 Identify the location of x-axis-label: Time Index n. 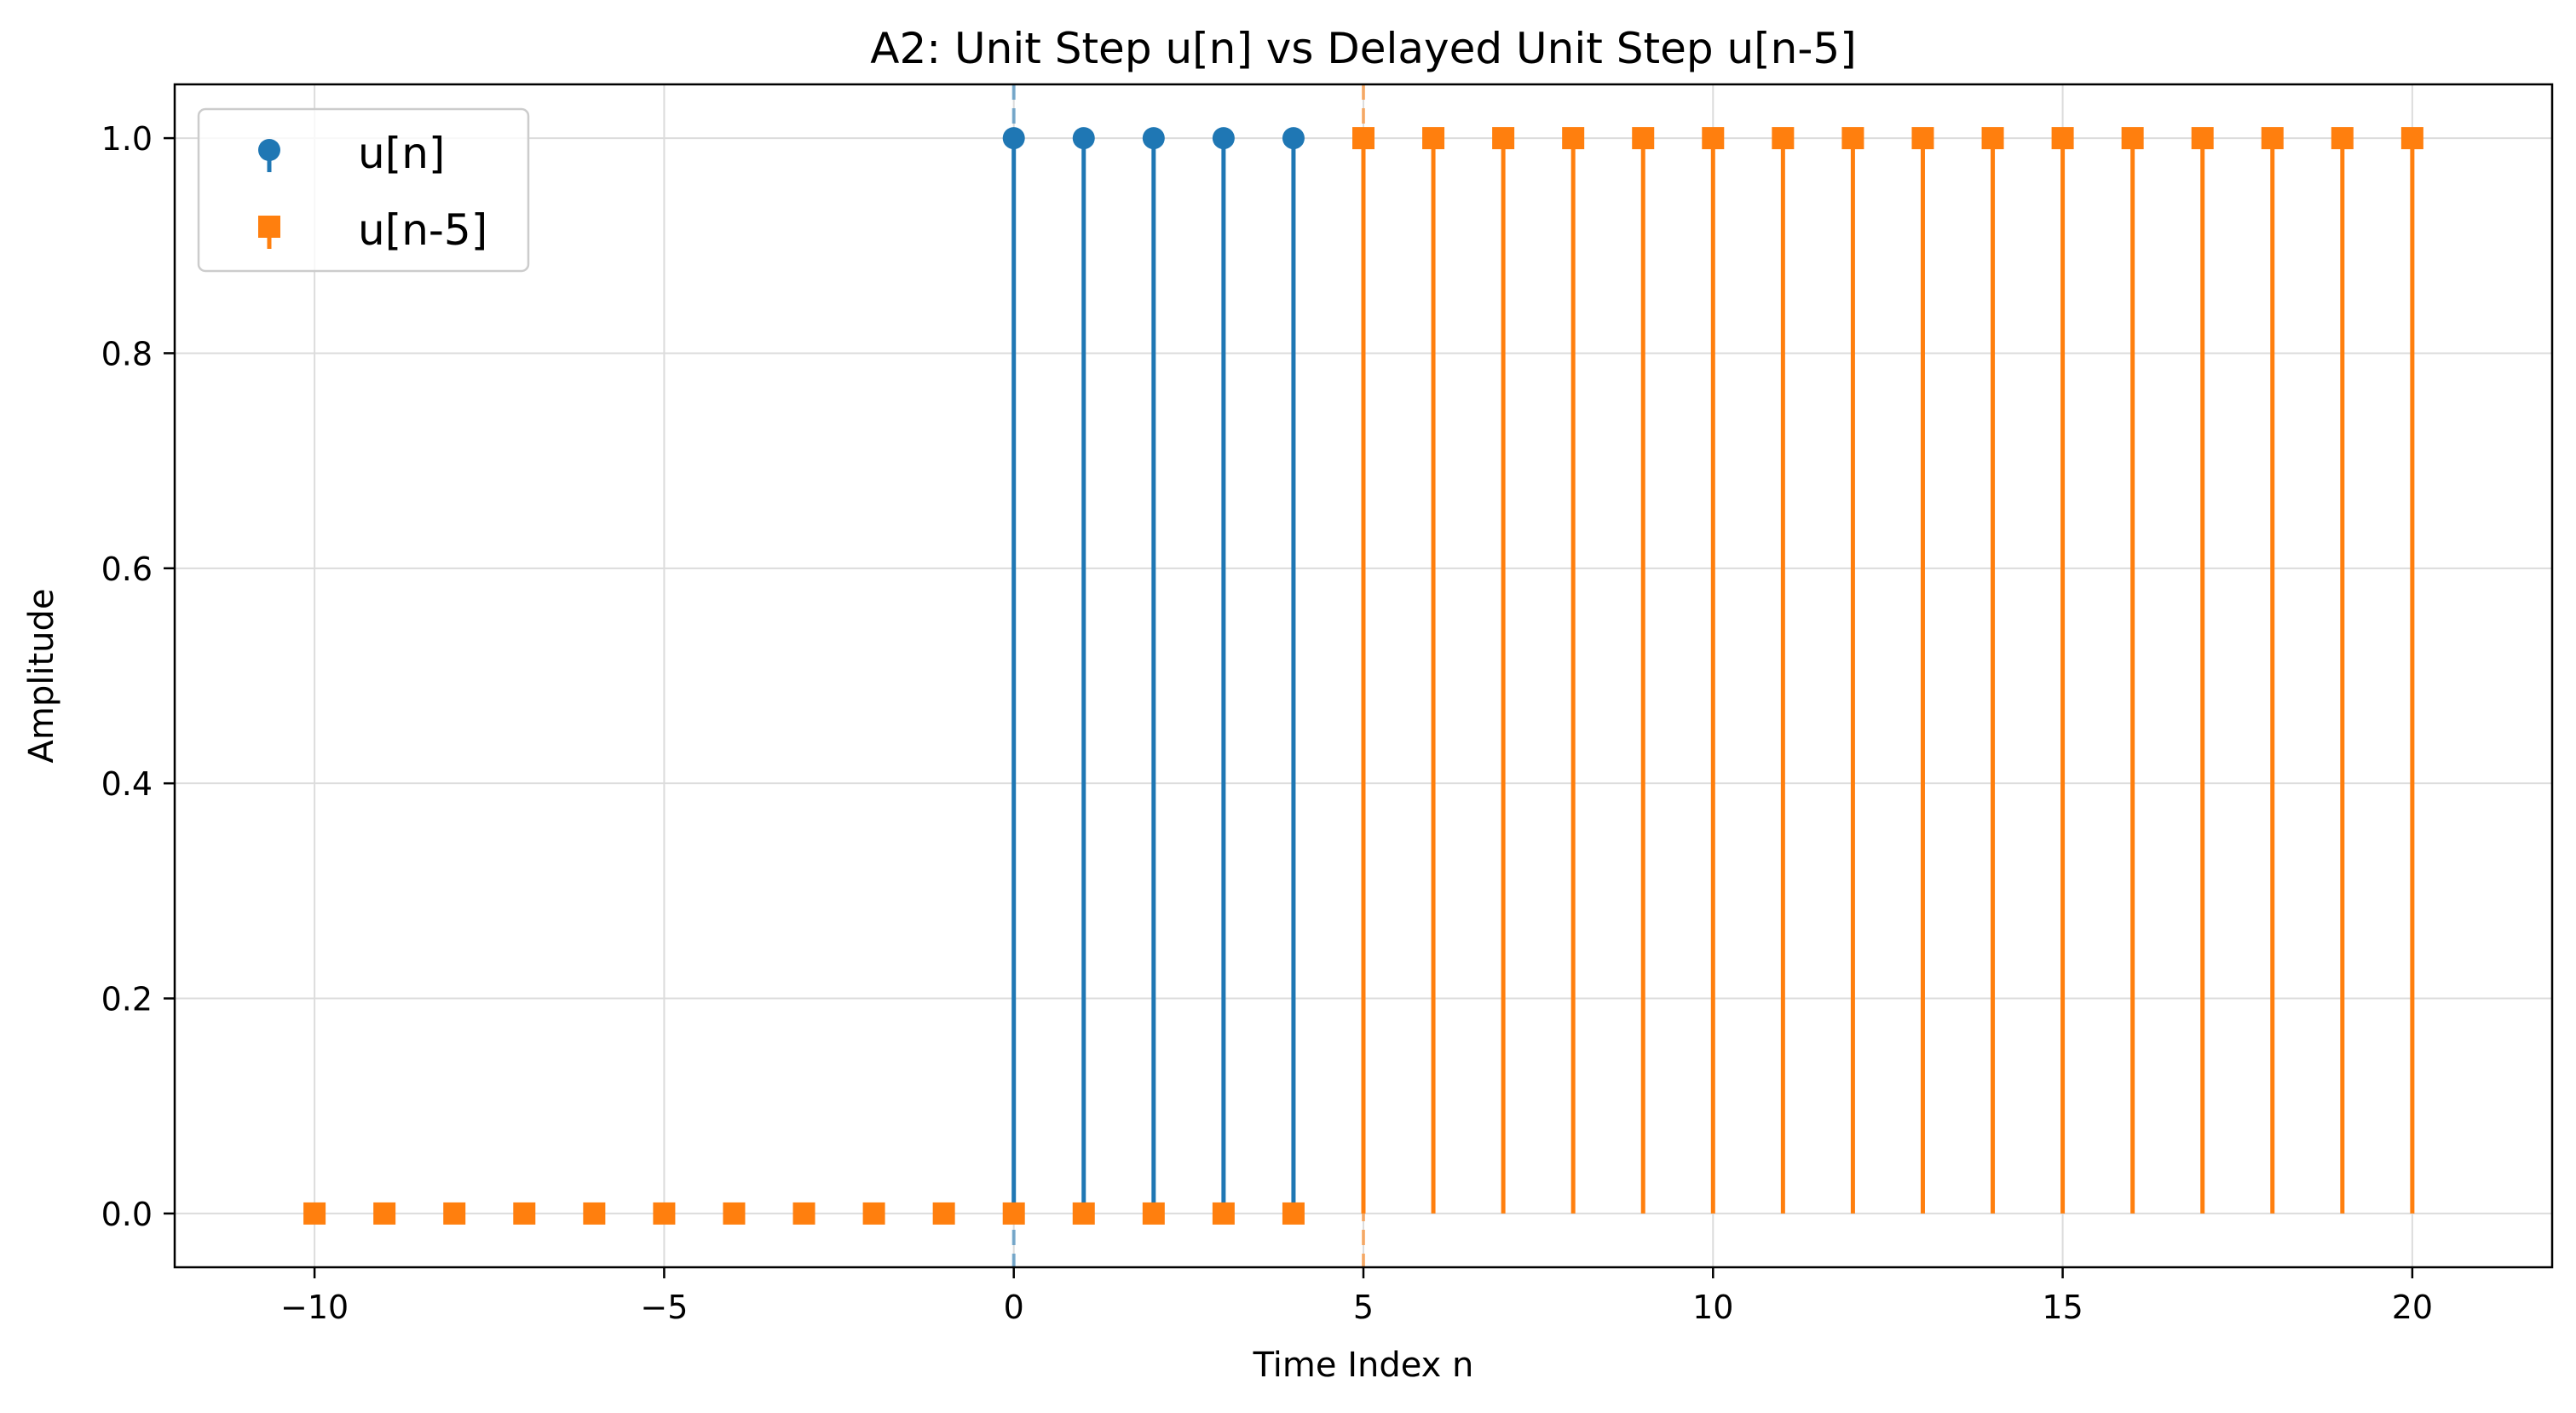
(1363, 1366).